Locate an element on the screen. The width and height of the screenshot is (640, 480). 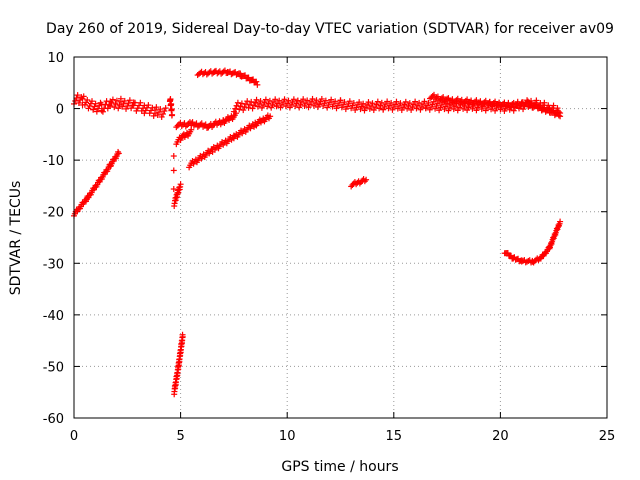
y-tick-label: -10 is located at coordinates (53, 161).